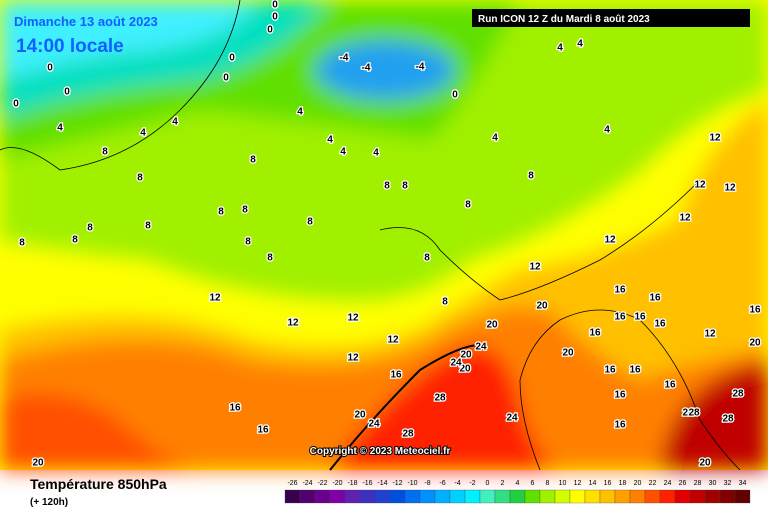 The height and width of the screenshot is (512, 768). I want to click on colorbar-label: 6, so click(533, 483).